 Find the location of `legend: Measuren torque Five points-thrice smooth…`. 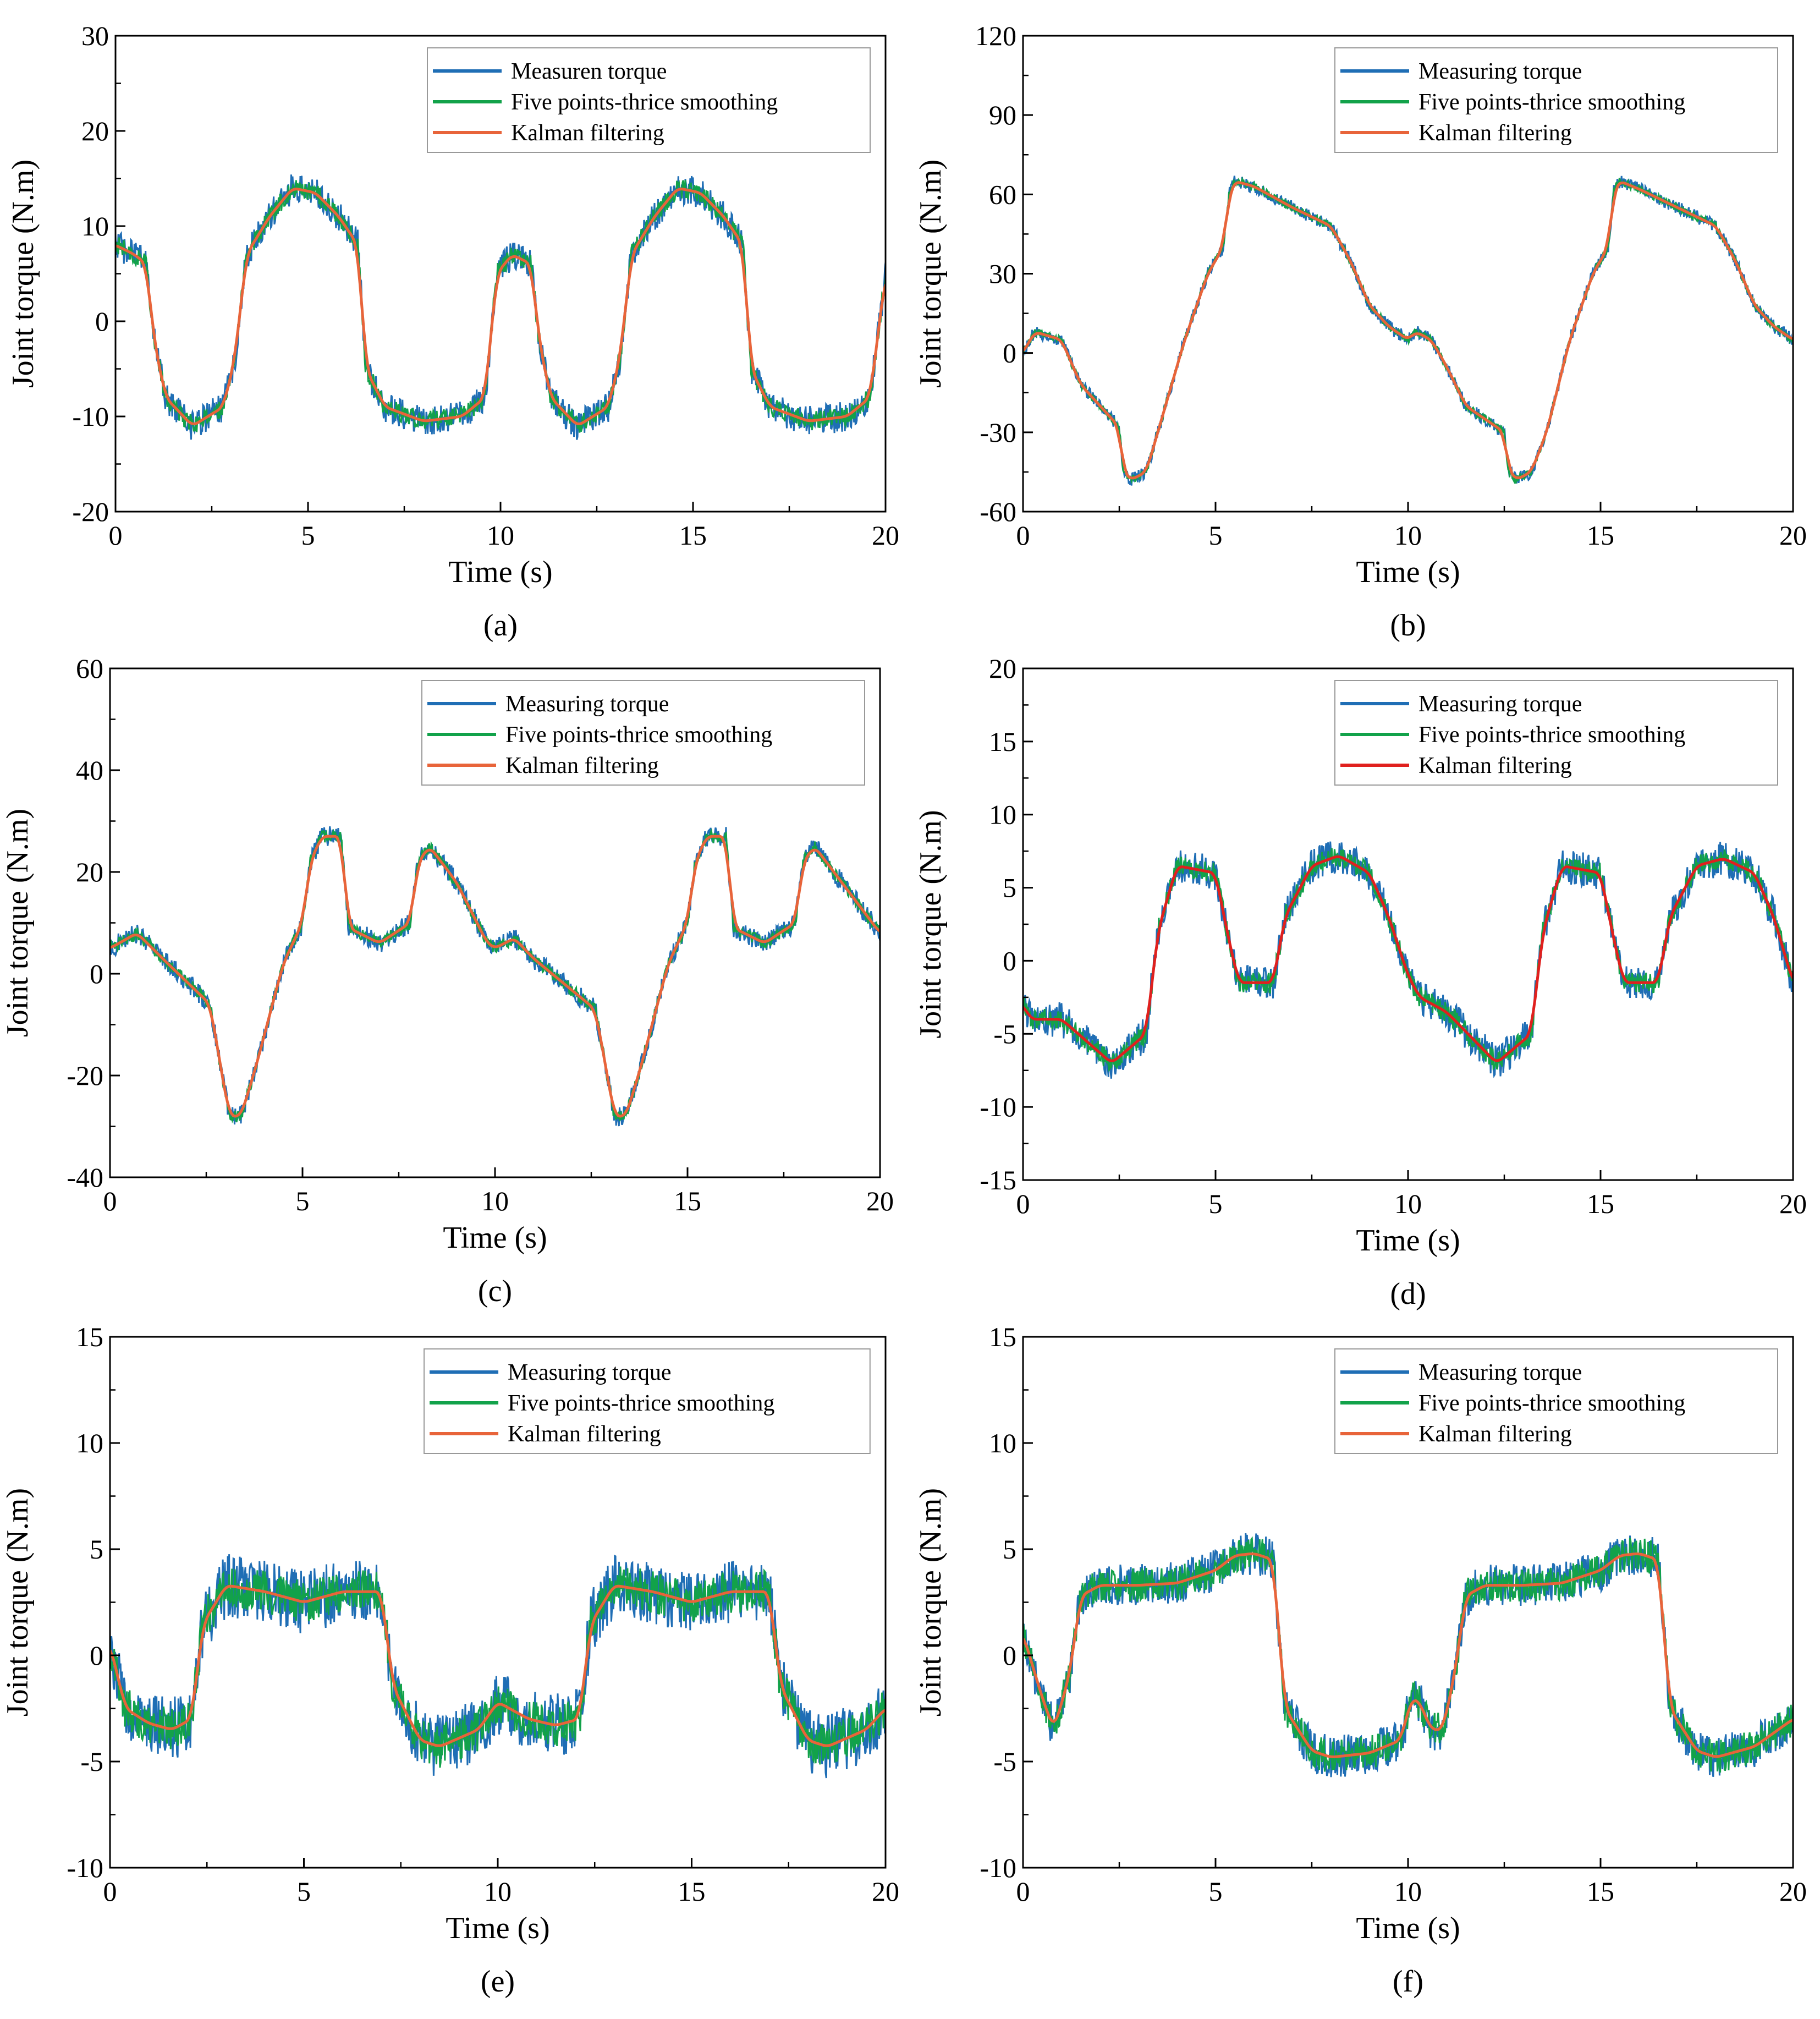

legend: Measuren torque Five points-thrice smooth… is located at coordinates (649, 100).